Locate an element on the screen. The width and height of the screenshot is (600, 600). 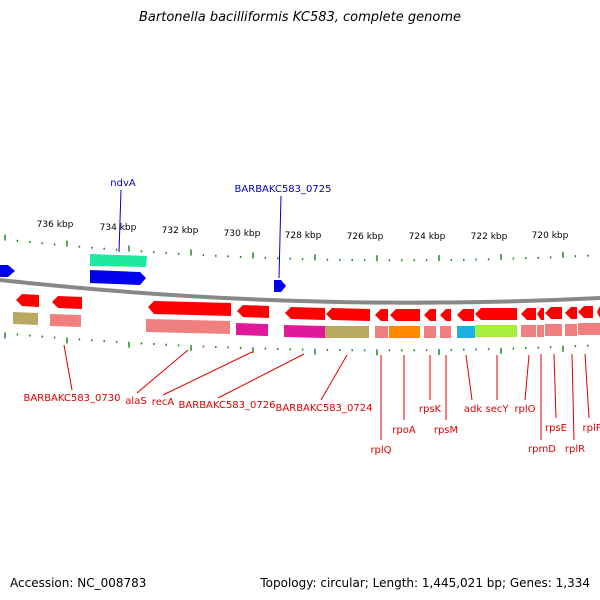
category-bar-secY is located at coordinates (496, 331).